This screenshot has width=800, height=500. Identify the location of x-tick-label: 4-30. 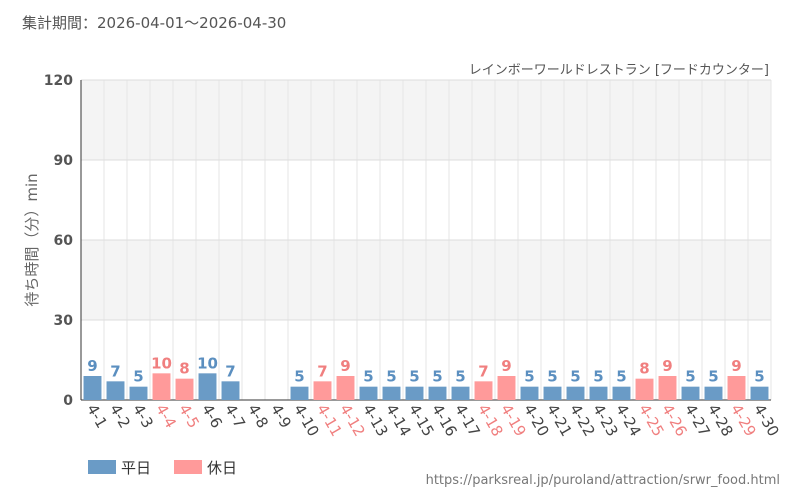
(766, 420).